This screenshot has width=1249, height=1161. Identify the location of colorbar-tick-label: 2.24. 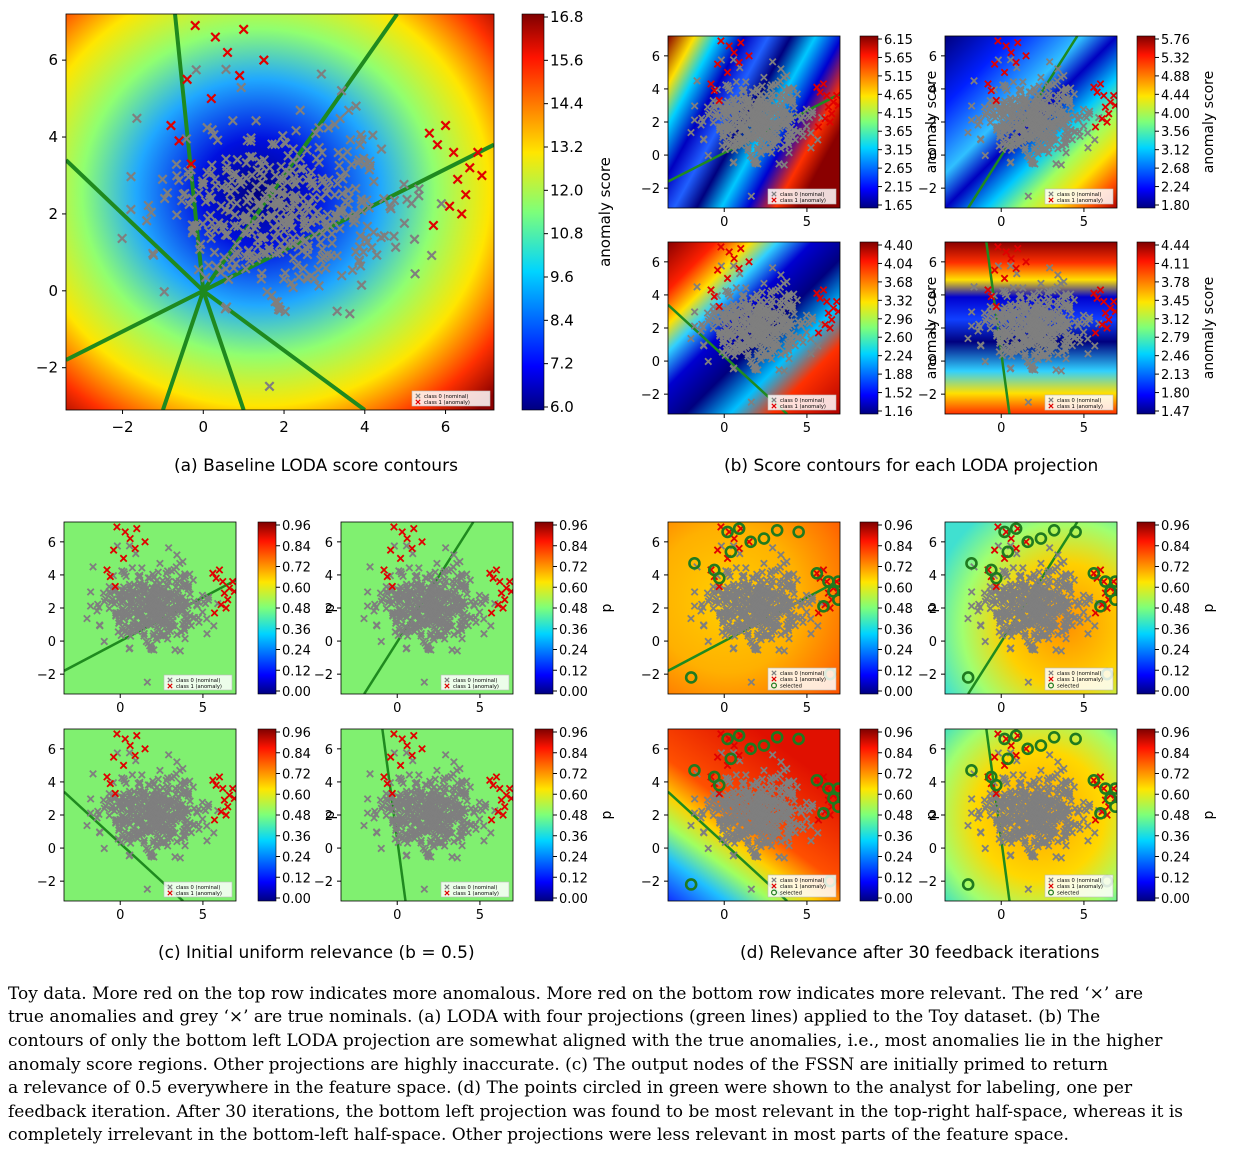
(1175, 188).